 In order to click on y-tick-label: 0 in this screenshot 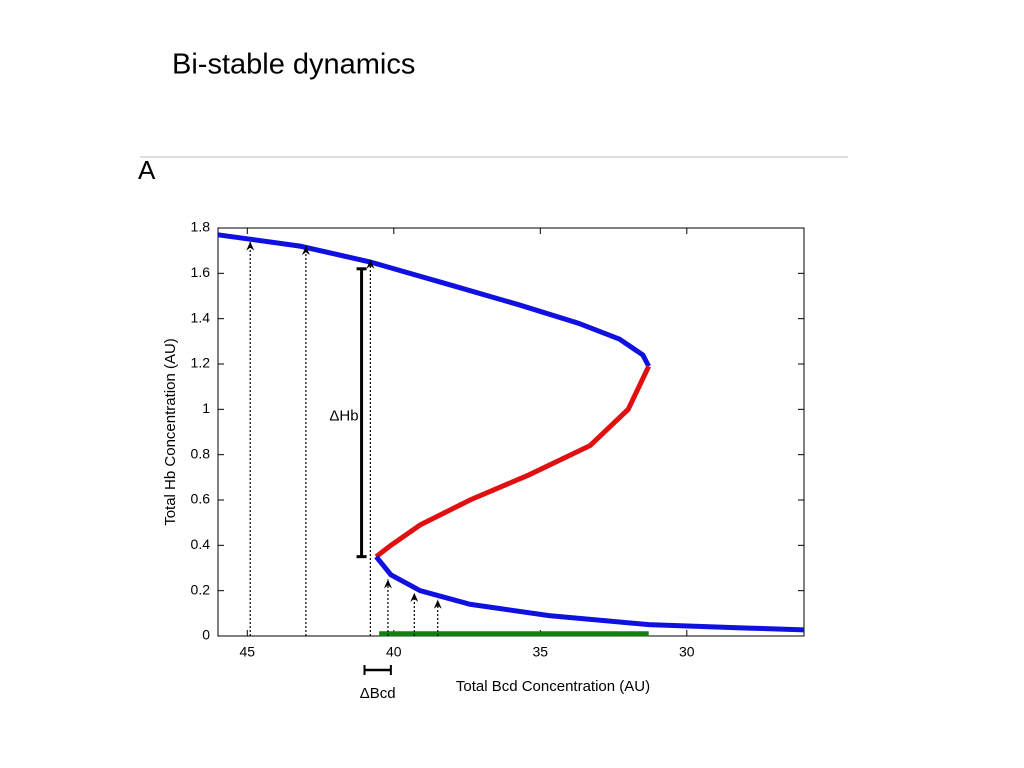, I will do `click(206, 635)`.